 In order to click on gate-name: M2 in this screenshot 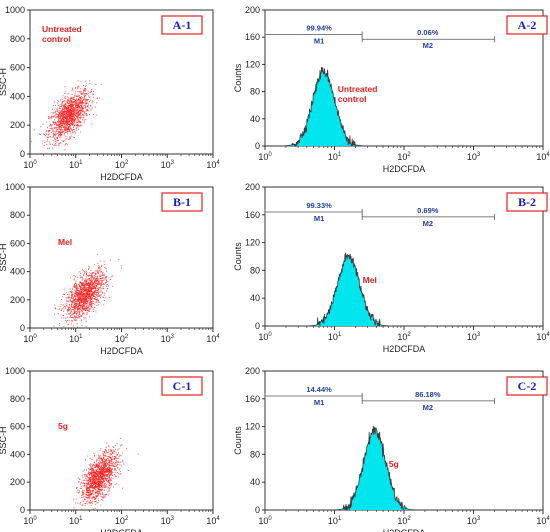, I will do `click(428, 407)`.